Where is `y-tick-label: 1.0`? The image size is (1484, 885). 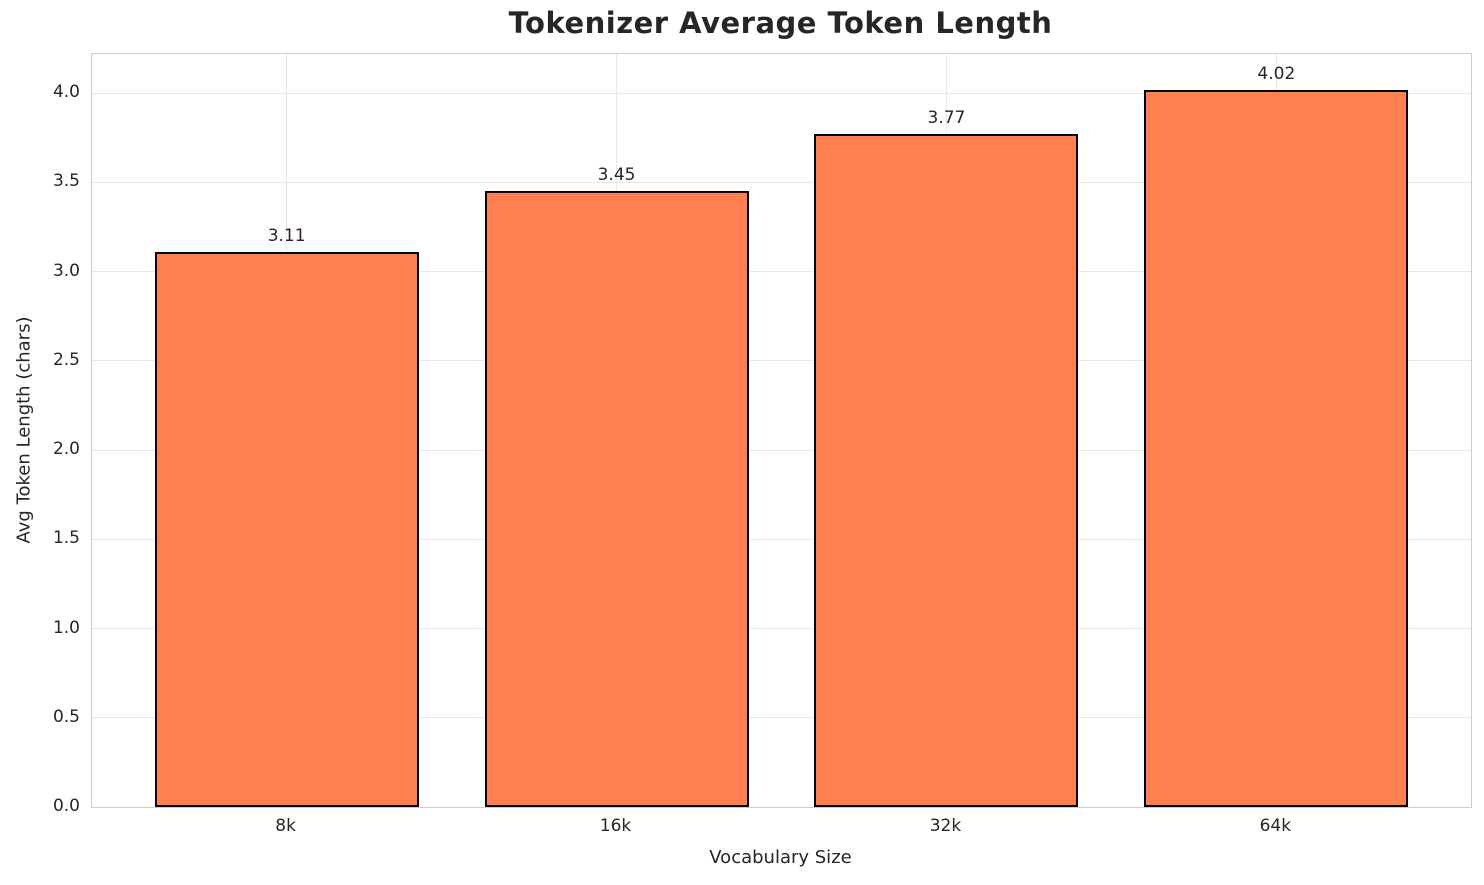
y-tick-label: 1.0 is located at coordinates (66, 627).